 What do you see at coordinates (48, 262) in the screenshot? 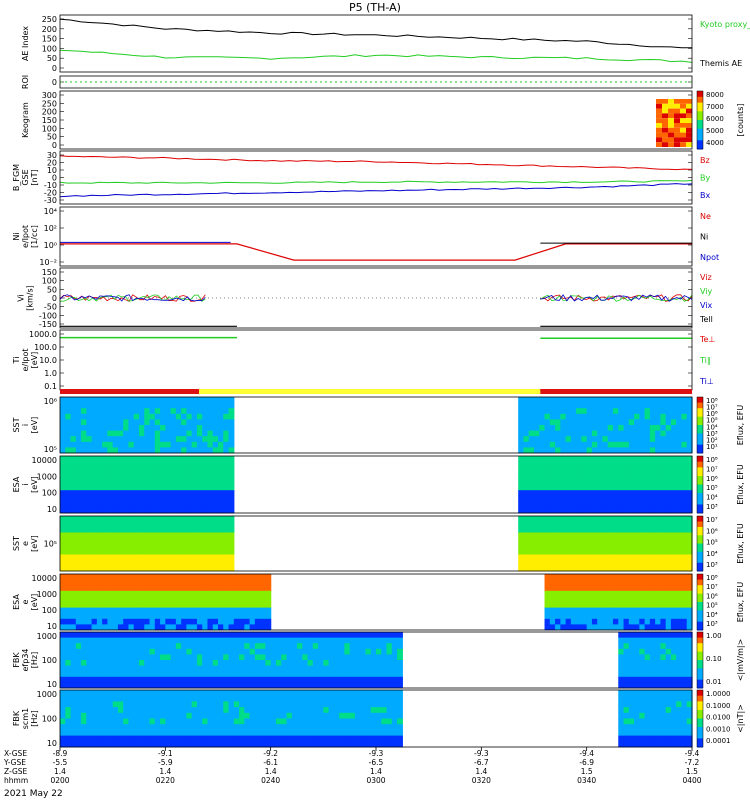
I see `y-tick-label: 10⁻²` at bounding box center [48, 262].